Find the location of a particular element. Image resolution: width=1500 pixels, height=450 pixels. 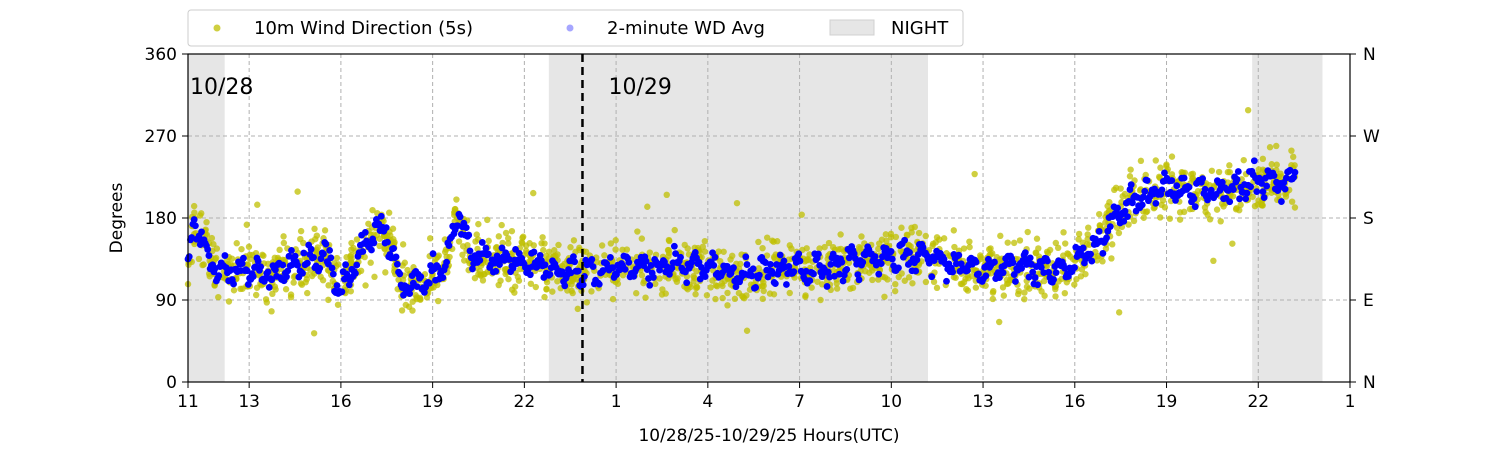

x-tick-label: 4 is located at coordinates (707, 402).